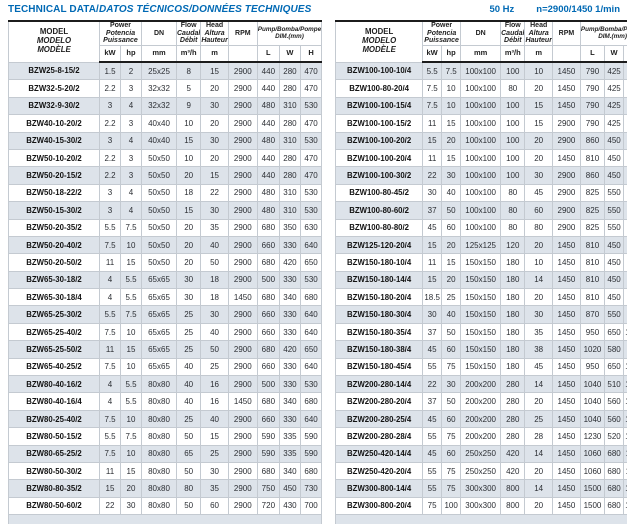 This screenshot has height=524, width=627. What do you see at coordinates (54, 106) in the screenshot?
I see `model-cell: BZW32-9-30/2` at bounding box center [54, 106].